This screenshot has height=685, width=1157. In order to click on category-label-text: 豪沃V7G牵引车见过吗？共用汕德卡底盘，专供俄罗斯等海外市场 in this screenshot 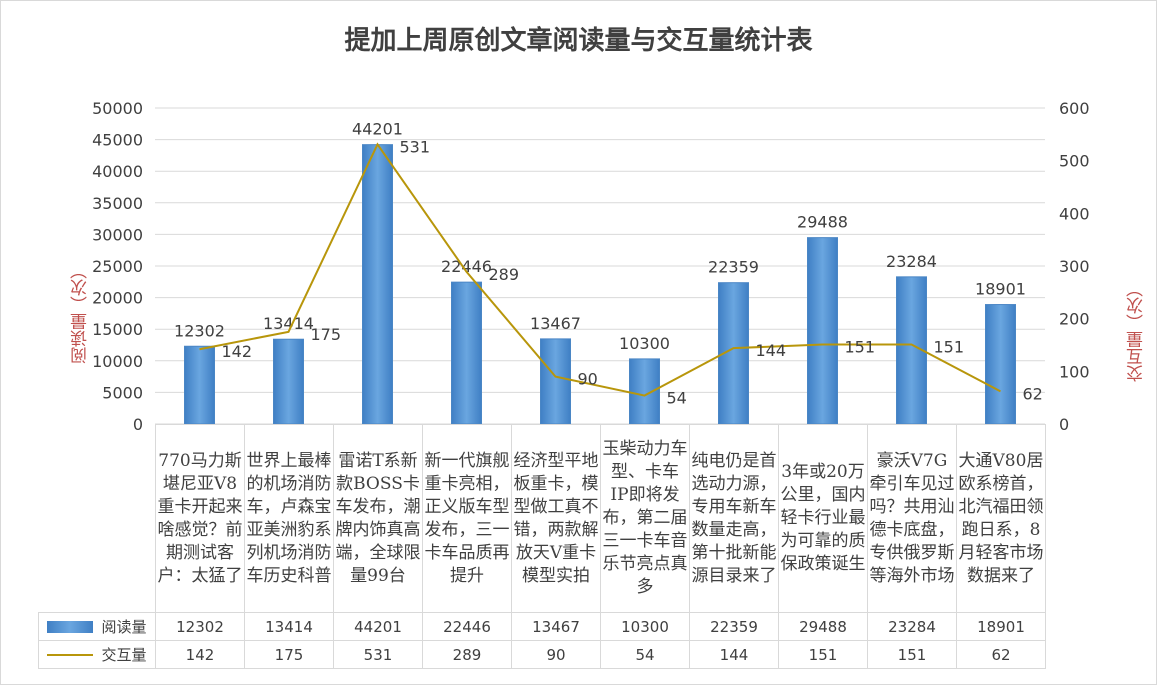, I will do `click(912, 518)`.